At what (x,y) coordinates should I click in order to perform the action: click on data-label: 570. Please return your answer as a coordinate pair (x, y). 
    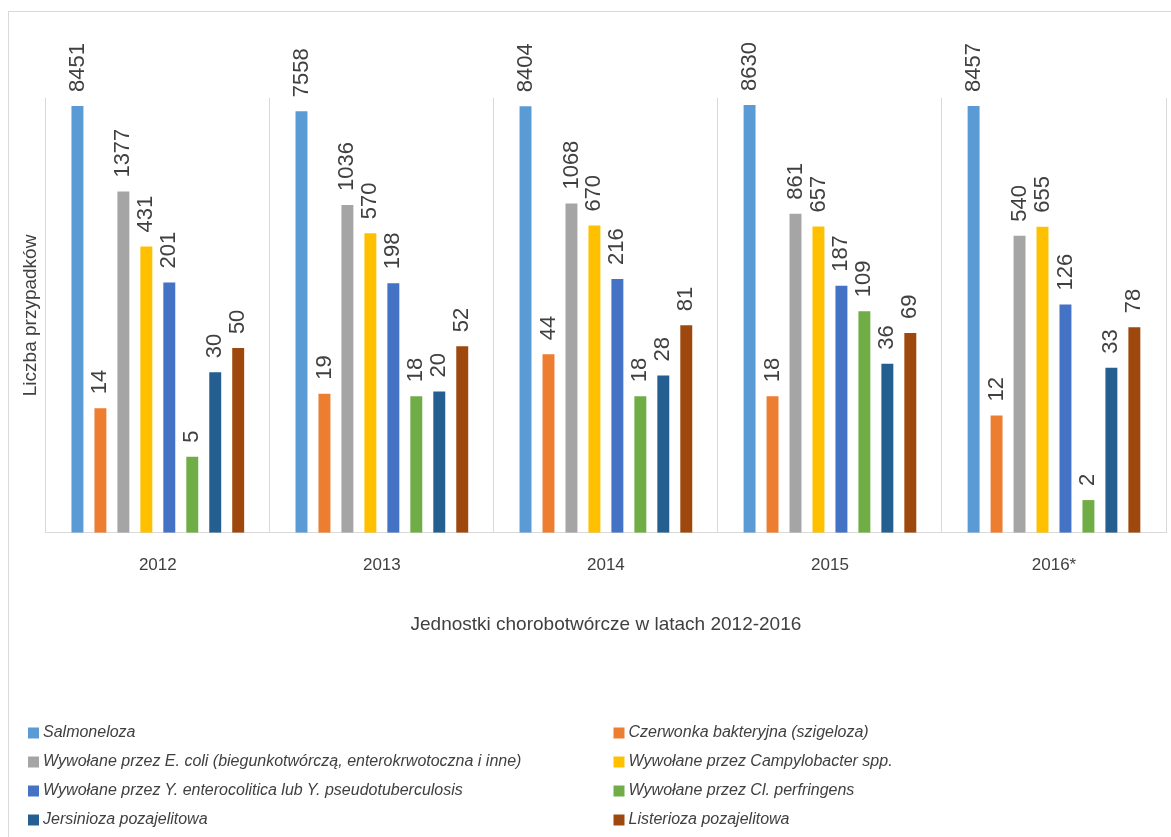
    Looking at the image, I should click on (369, 201).